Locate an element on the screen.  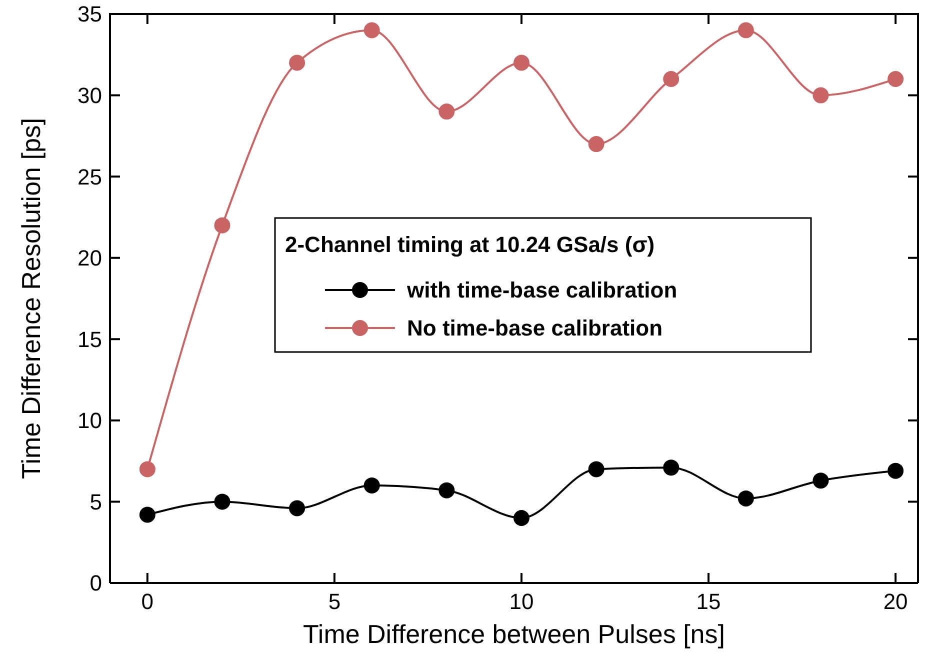
y-tick-label: 10 is located at coordinates (90, 421).